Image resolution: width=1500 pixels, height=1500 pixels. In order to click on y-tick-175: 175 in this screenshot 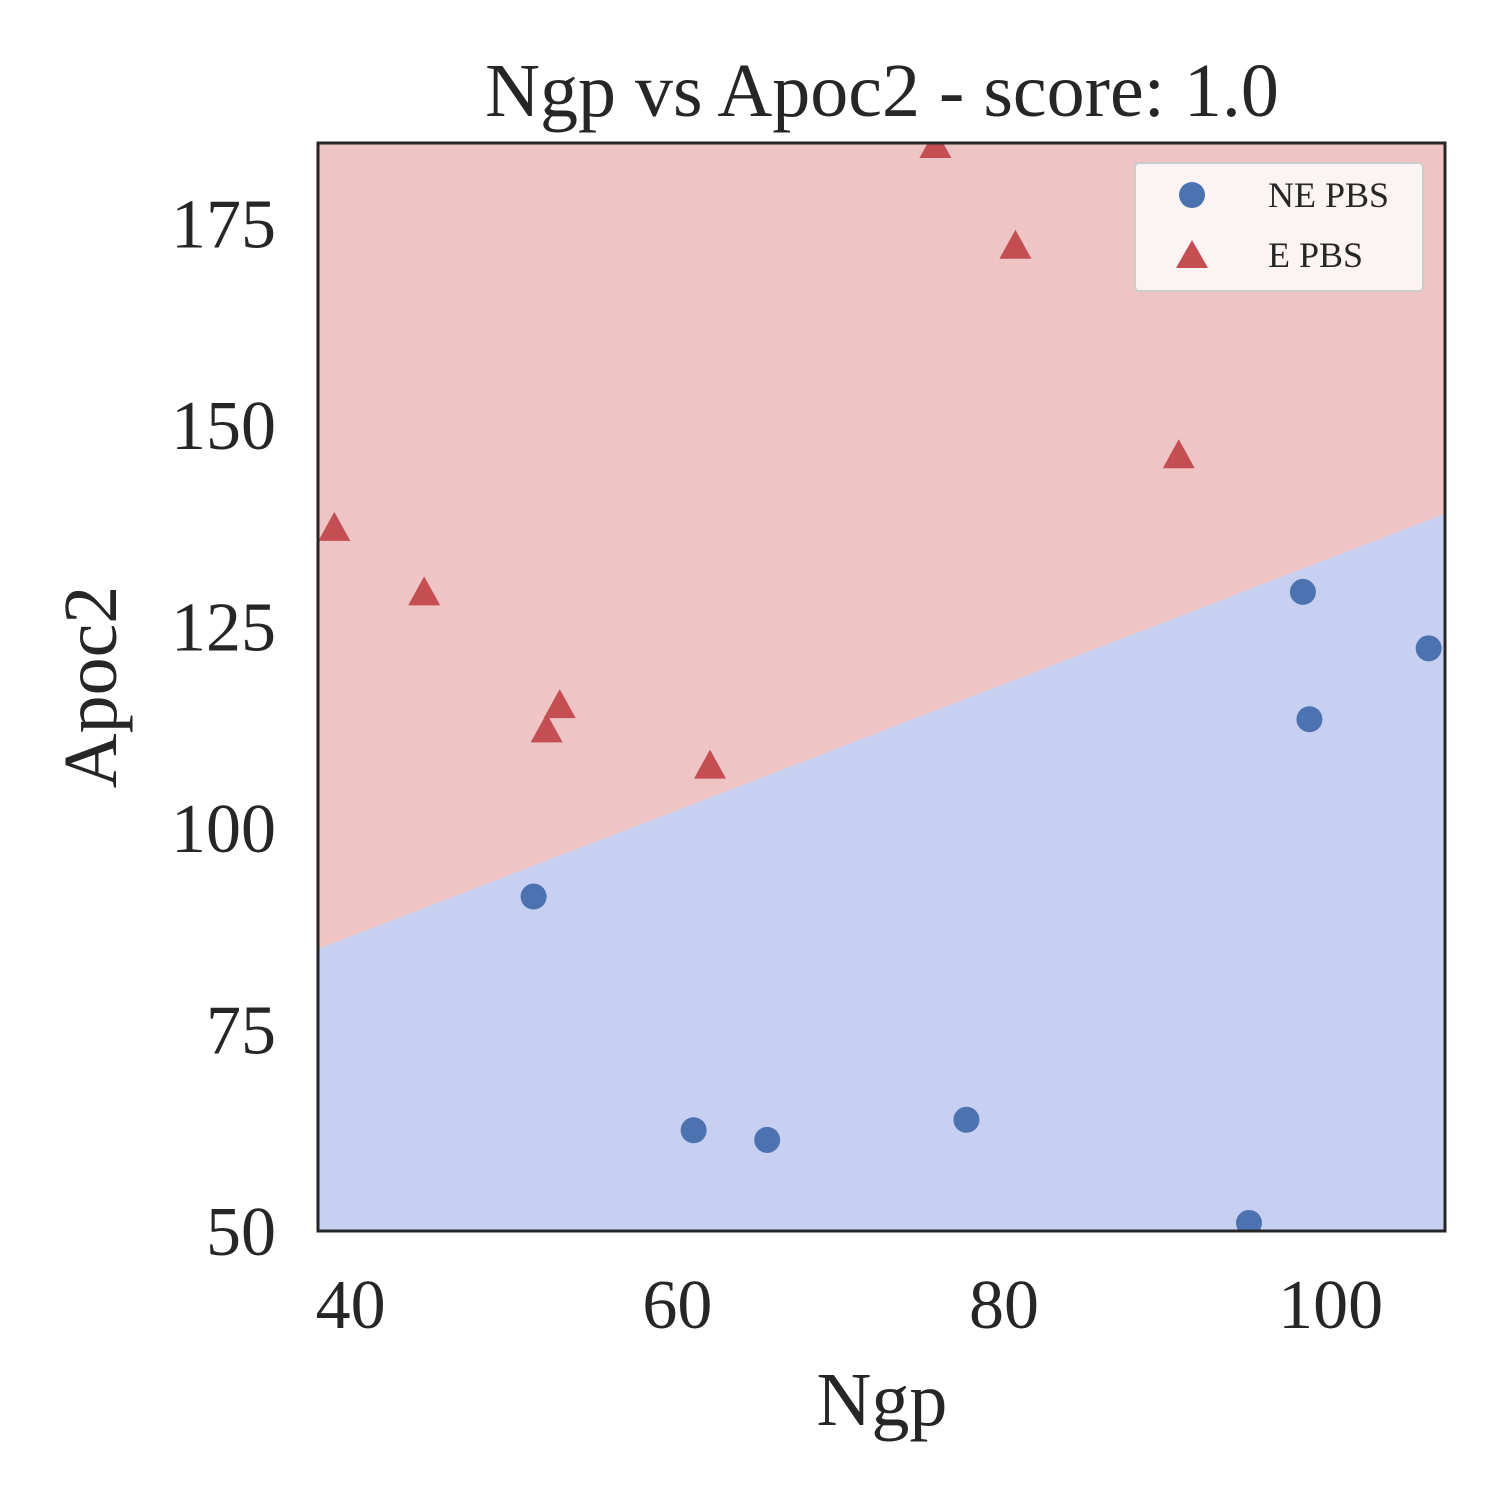, I will do `click(223, 225)`.